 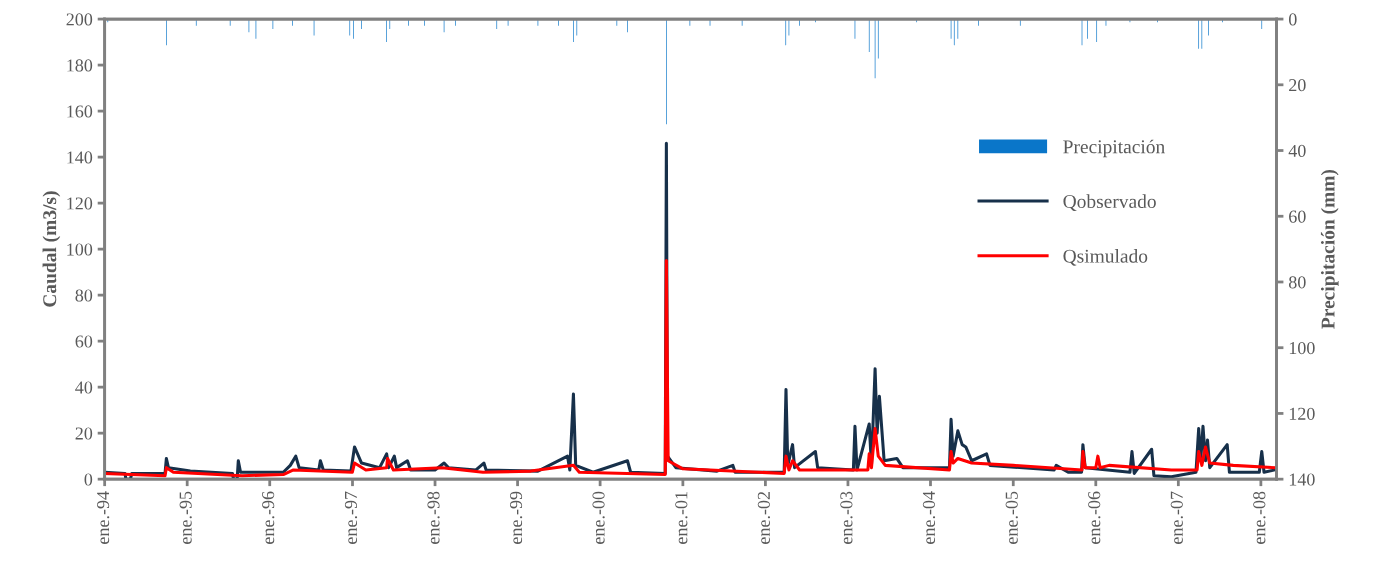 What do you see at coordinates (1297, 150) in the screenshot?
I see `y2-tick-label: 40` at bounding box center [1297, 150].